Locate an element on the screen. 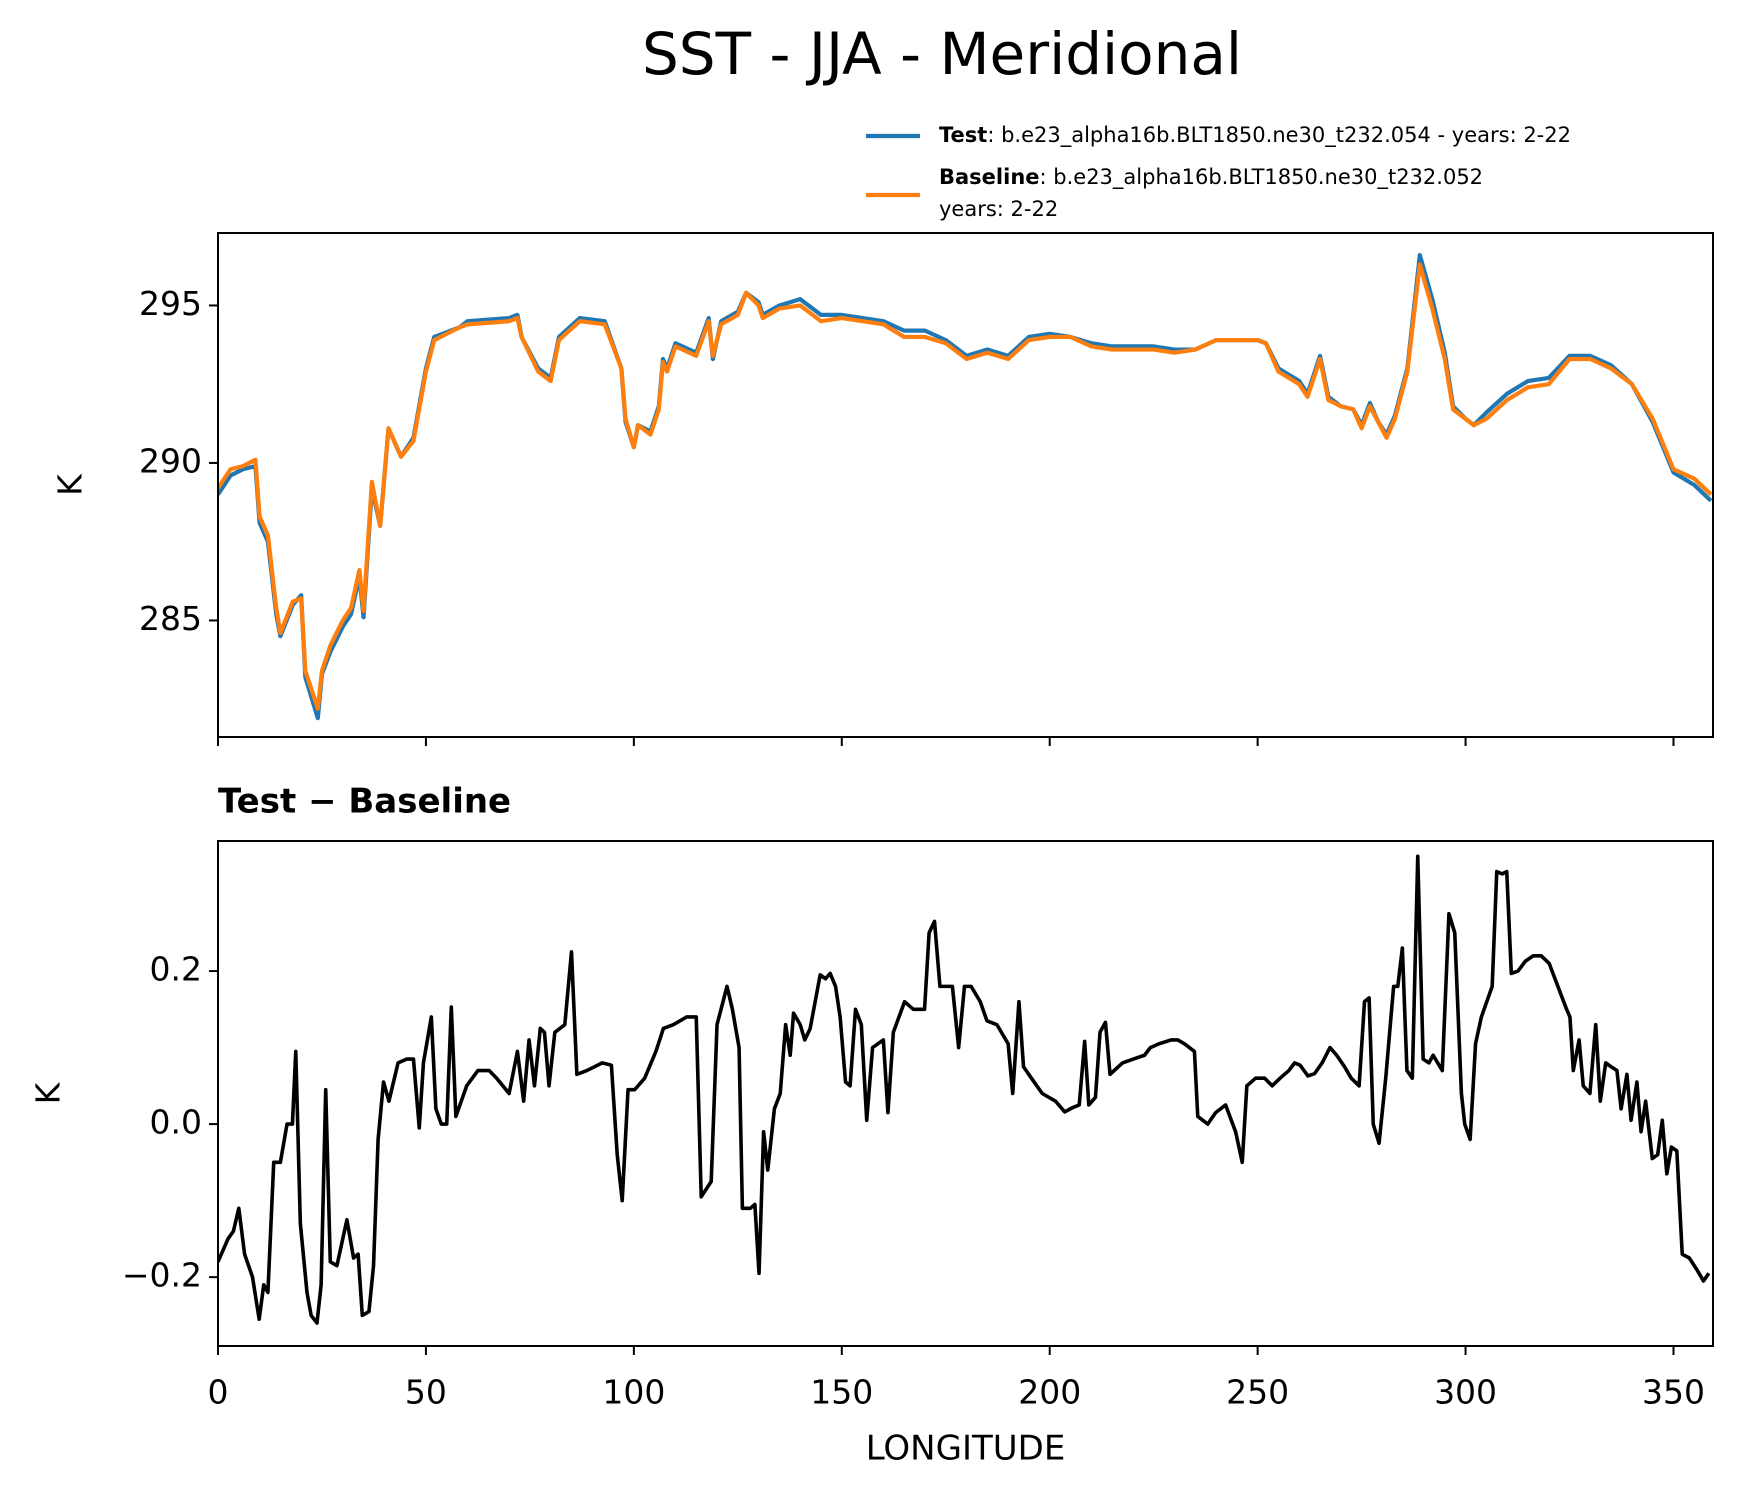 Image resolution: width=1738 pixels, height=1496 pixels. x-axis-label: LONGITUDE is located at coordinates (966, 1449).